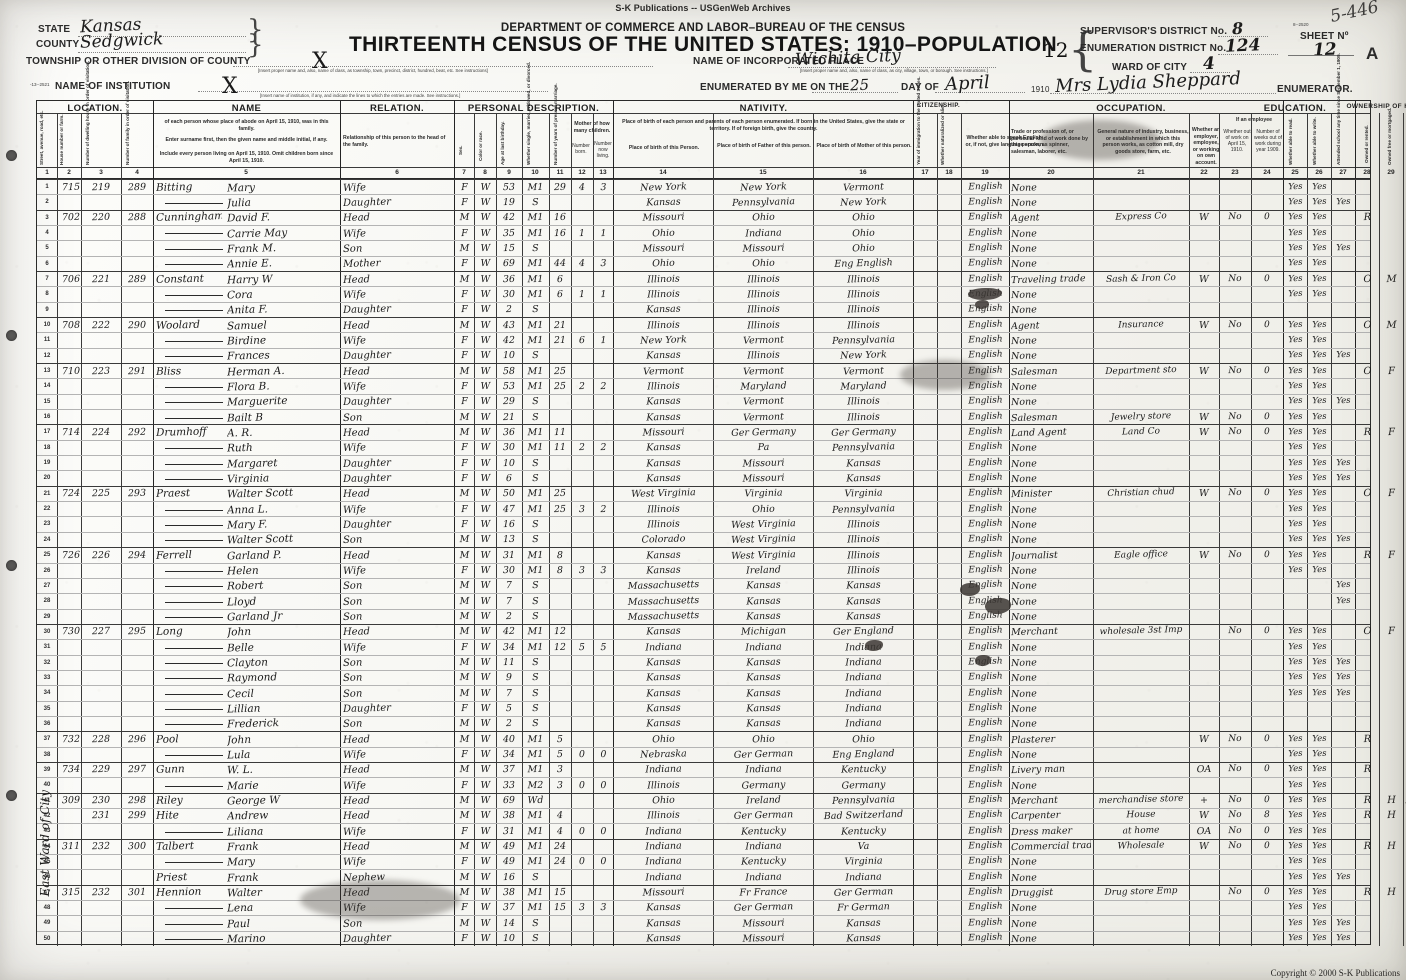 This screenshot has height=980, width=1406. I want to click on ink-blot, so click(983, 660).